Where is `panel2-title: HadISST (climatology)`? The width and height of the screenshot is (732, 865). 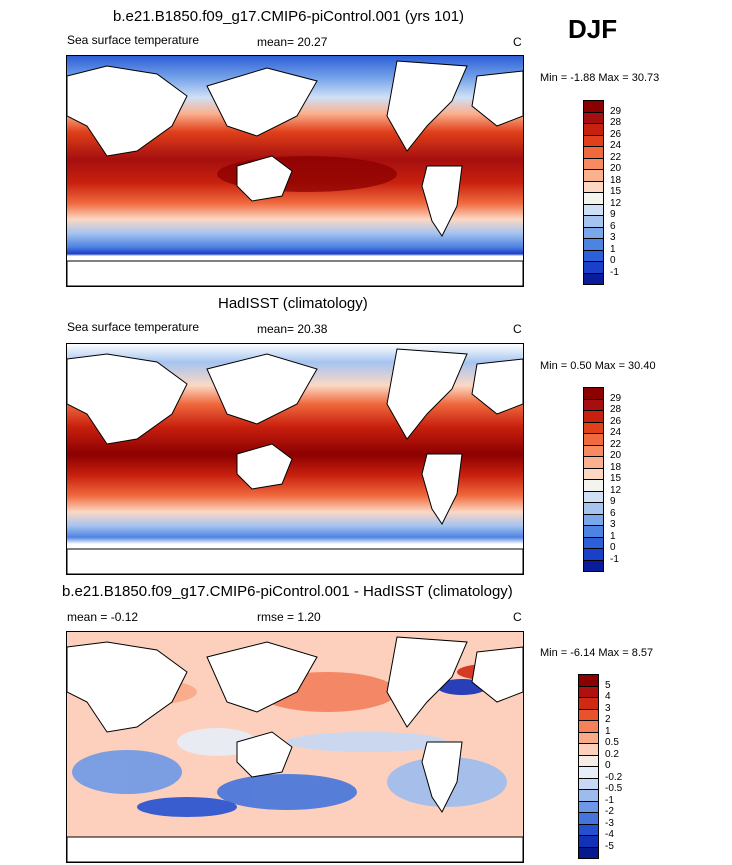
panel2-title: HadISST (climatology) is located at coordinates (293, 303).